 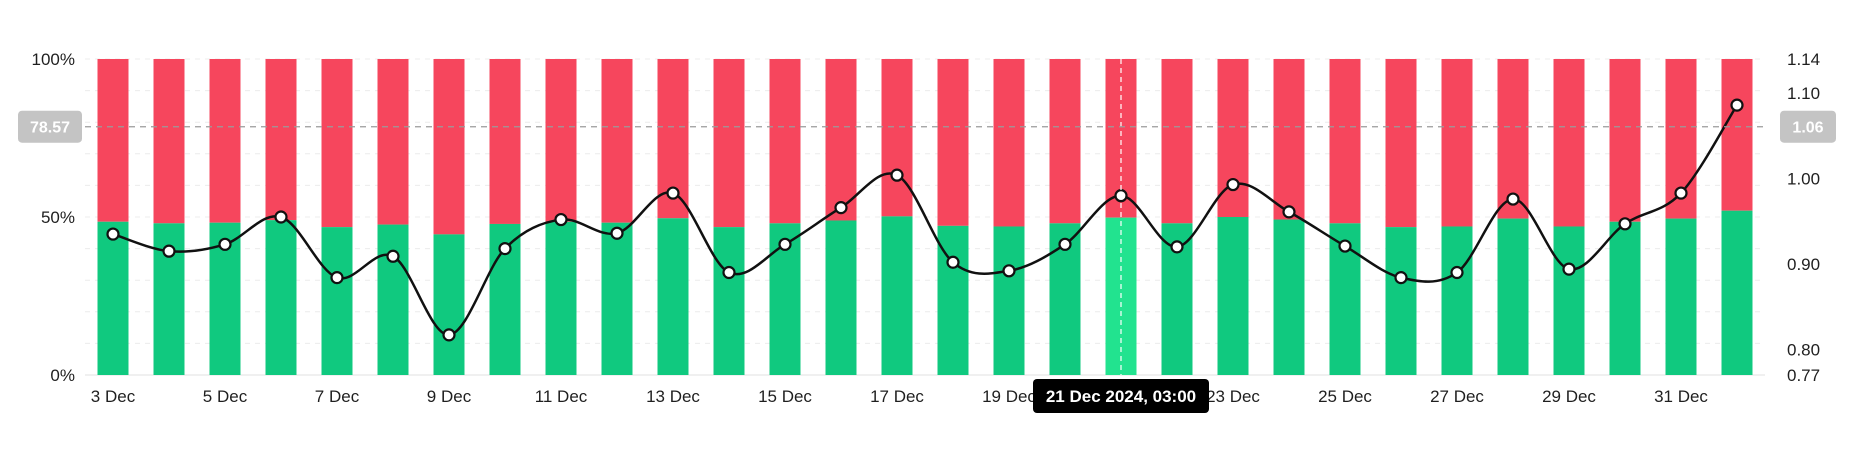 What do you see at coordinates (53, 59) in the screenshot?
I see `y-left-tick-label: 100%` at bounding box center [53, 59].